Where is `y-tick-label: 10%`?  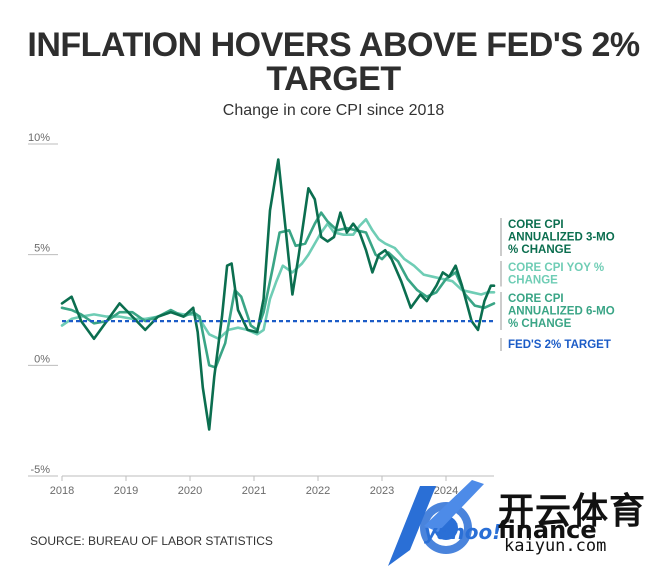 y-tick-label: 10% is located at coordinates (39, 138).